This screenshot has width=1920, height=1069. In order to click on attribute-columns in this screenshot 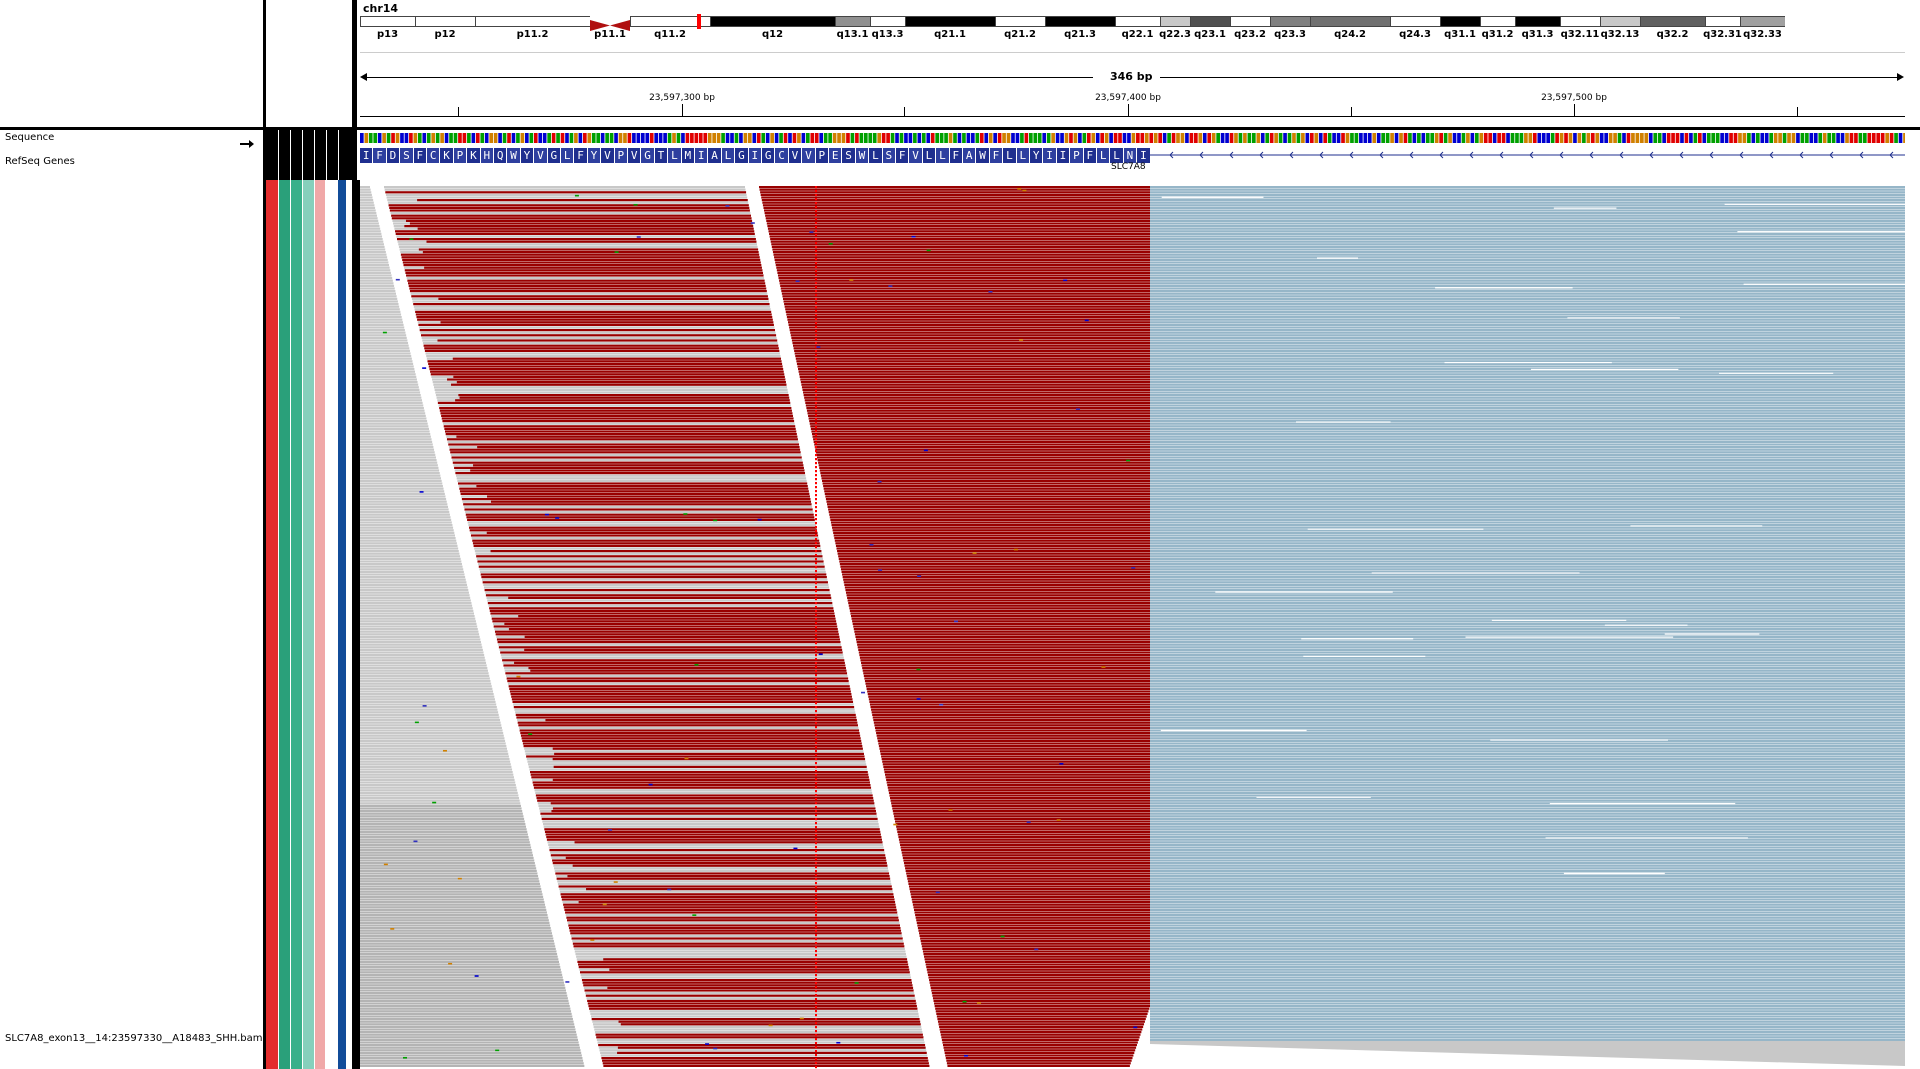, I will do `click(309, 599)`.